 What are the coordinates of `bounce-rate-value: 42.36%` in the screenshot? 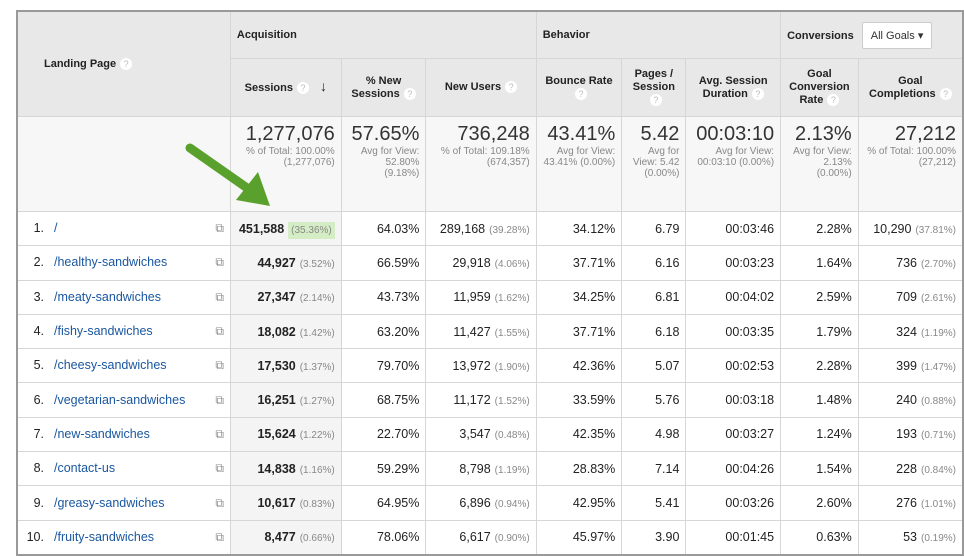 It's located at (579, 366).